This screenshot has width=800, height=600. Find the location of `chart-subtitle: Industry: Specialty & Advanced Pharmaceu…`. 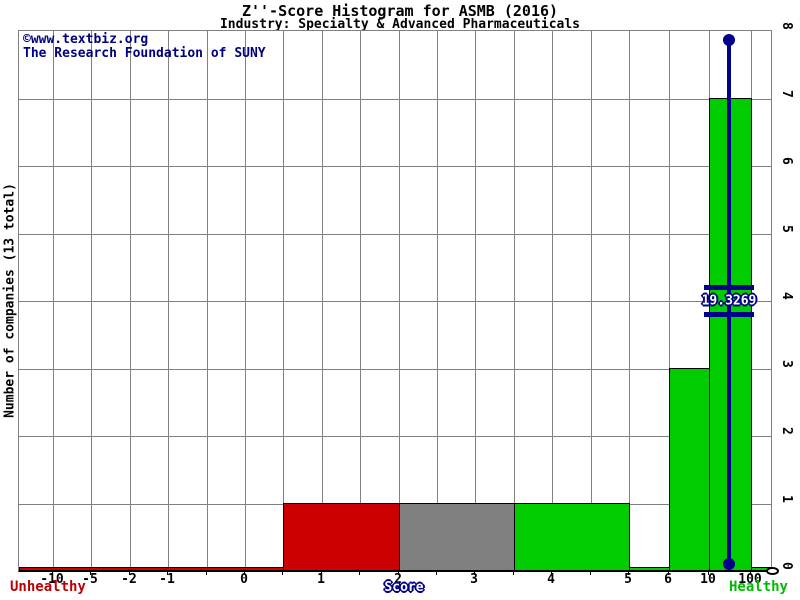

chart-subtitle: Industry: Specialty & Advanced Pharmaceu… is located at coordinates (400, 24).